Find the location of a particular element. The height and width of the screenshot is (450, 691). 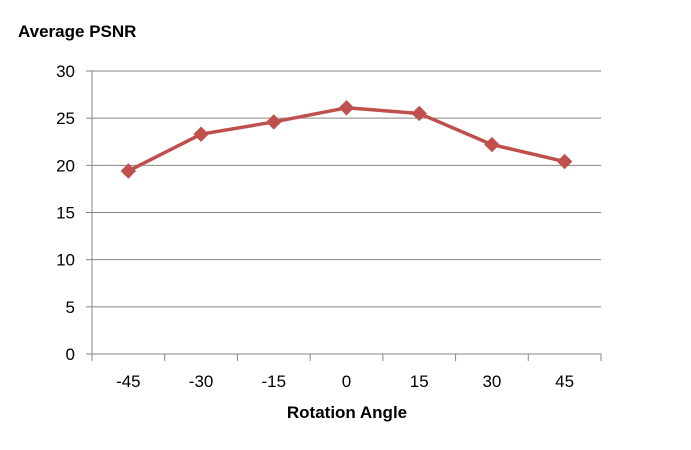

y-tick-labels: 0 5 10 15 20 25 30 is located at coordinates (65, 213).